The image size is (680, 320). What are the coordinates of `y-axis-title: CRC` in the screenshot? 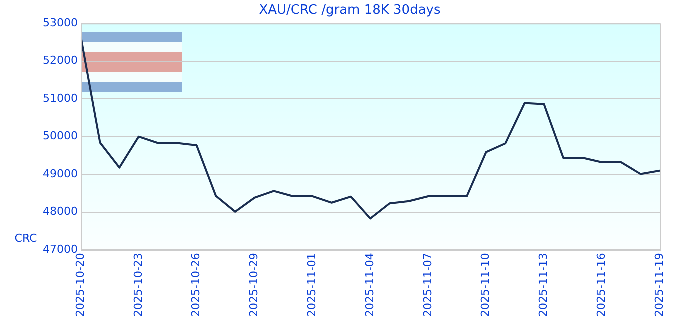 It's located at (26, 239).